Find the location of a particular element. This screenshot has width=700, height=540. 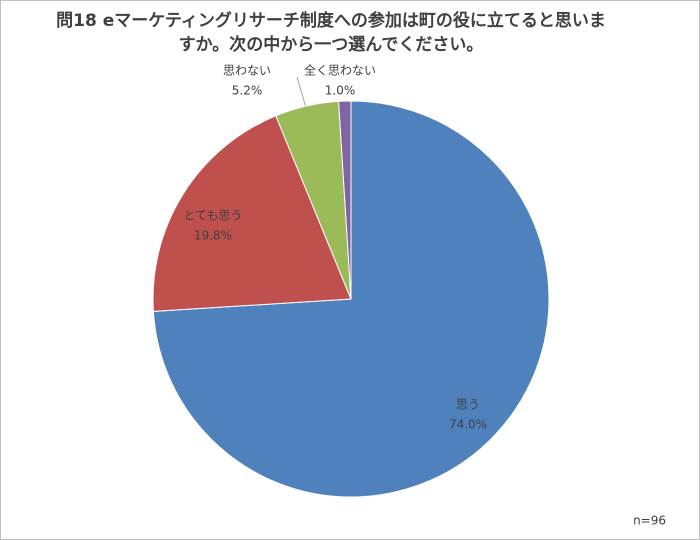

slice-label: 全く思わない is located at coordinates (340, 70).